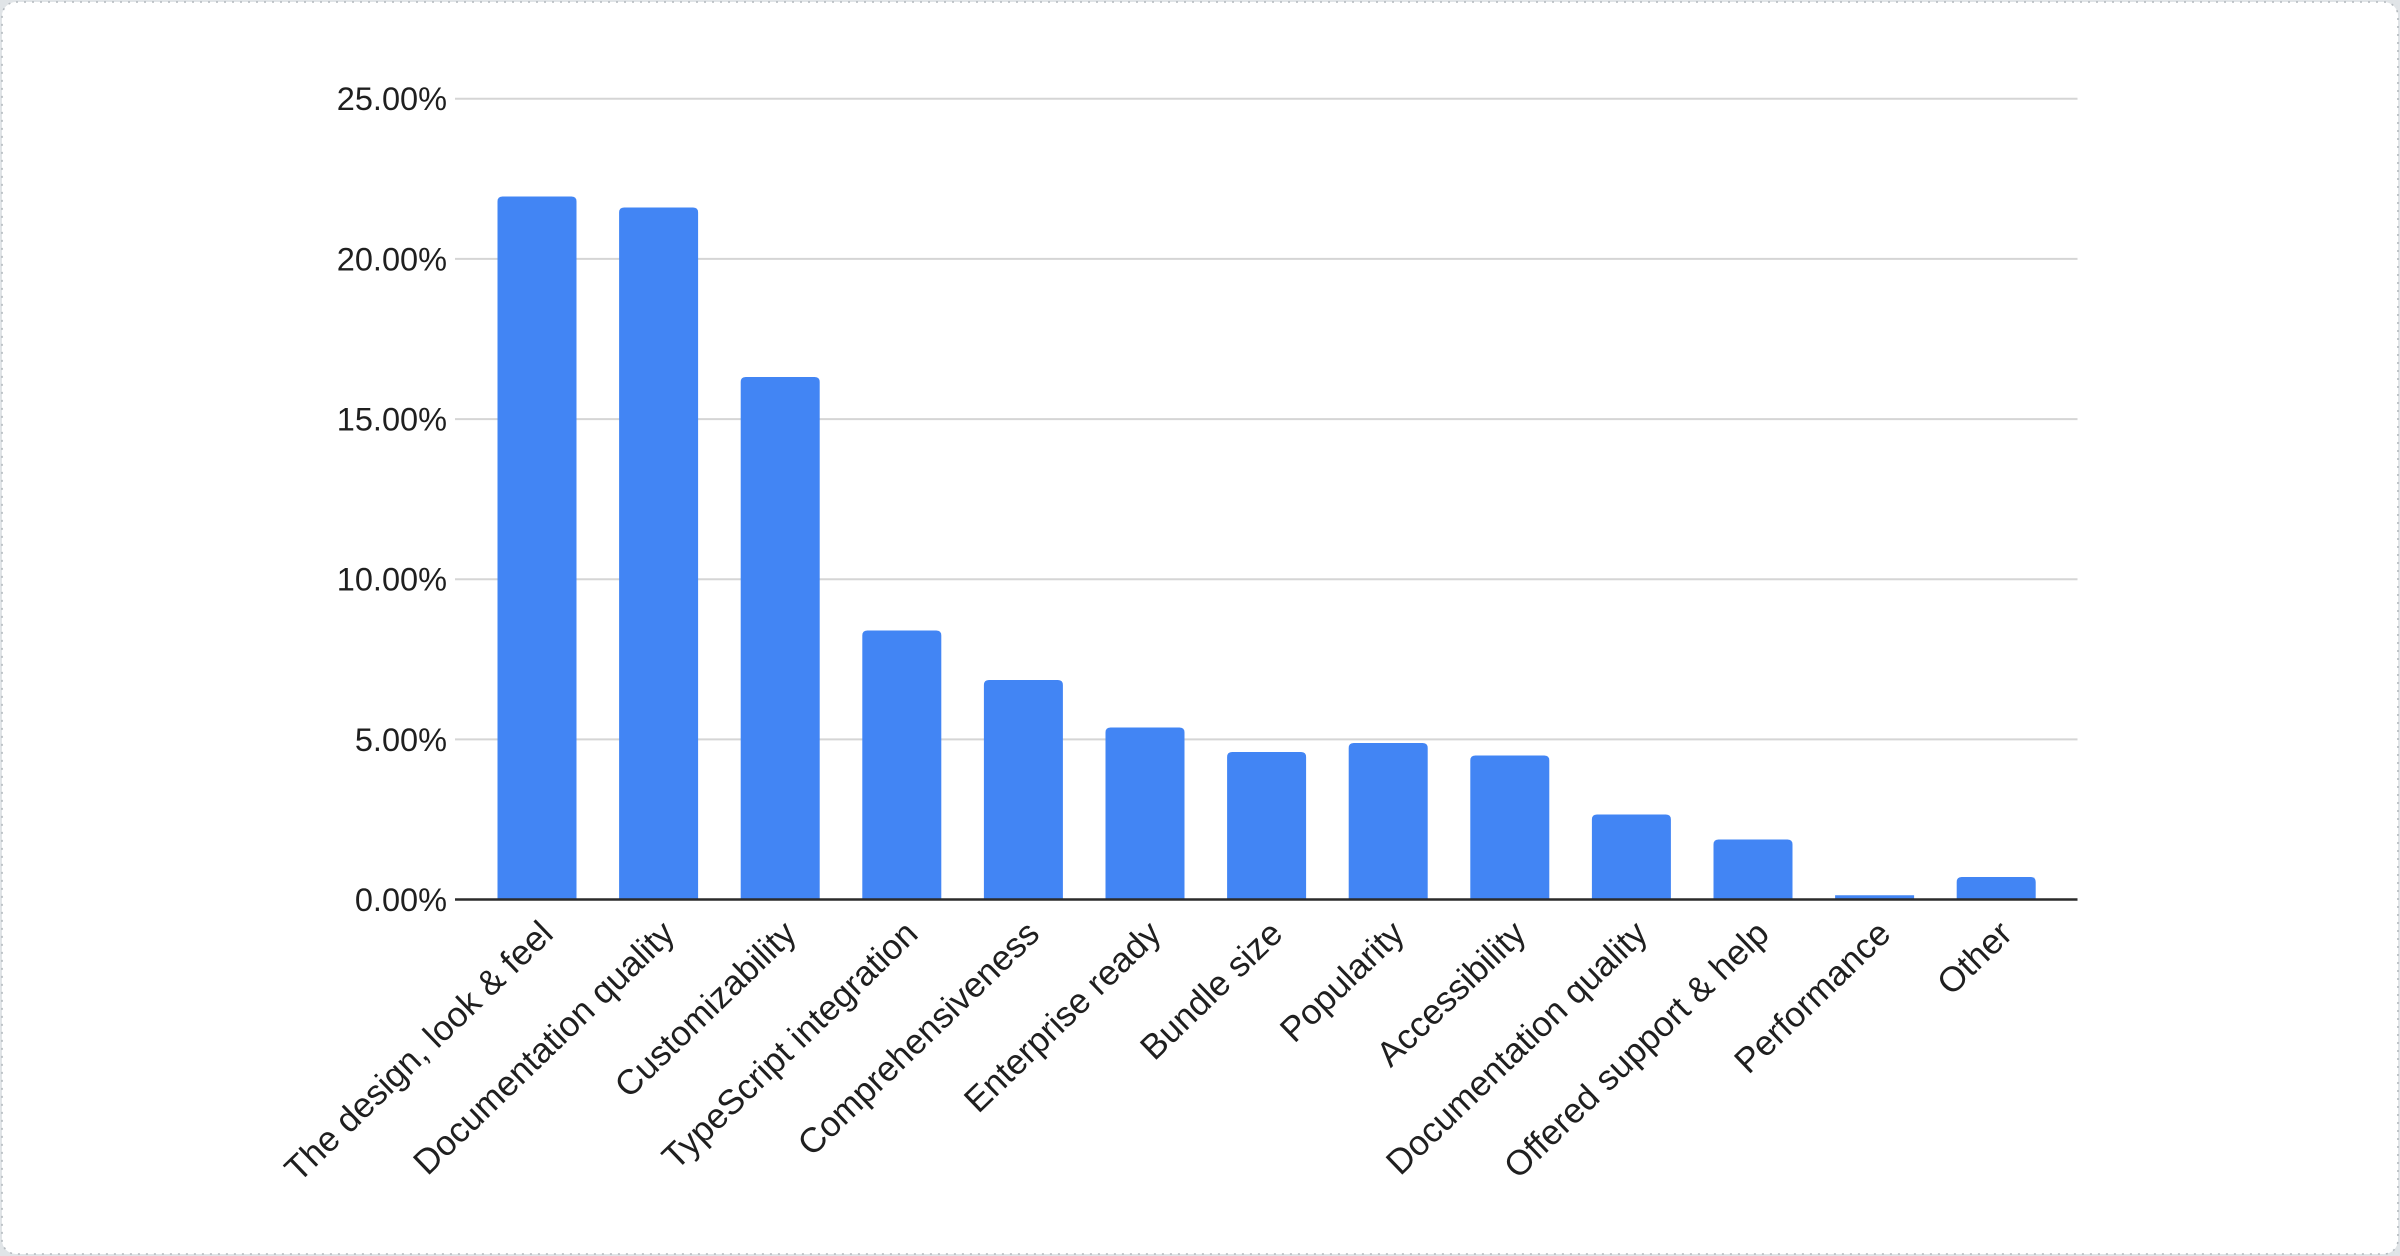 The image size is (2400, 1256). I want to click on svg-text: 15.00%, so click(392, 419).